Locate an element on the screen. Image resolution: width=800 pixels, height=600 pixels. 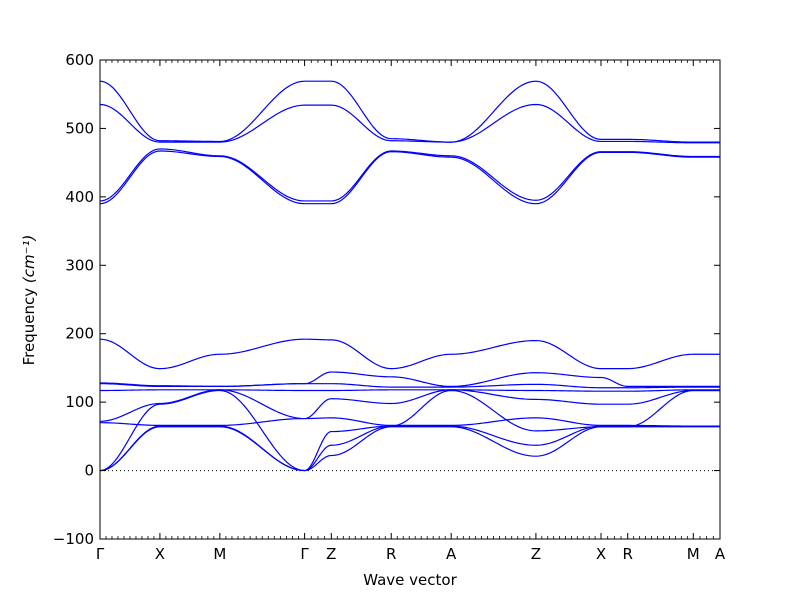
y-tick-label: −100 is located at coordinates (73, 539).